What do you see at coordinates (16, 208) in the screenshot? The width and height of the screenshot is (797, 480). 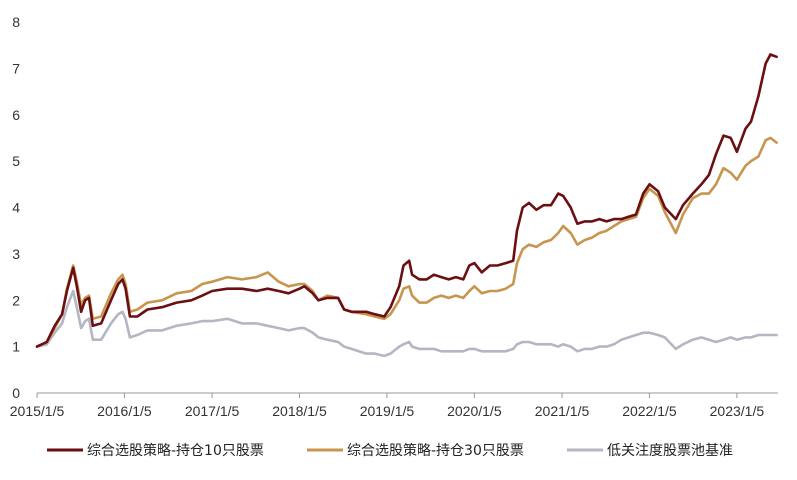 I see `y-tick-label: 4` at bounding box center [16, 208].